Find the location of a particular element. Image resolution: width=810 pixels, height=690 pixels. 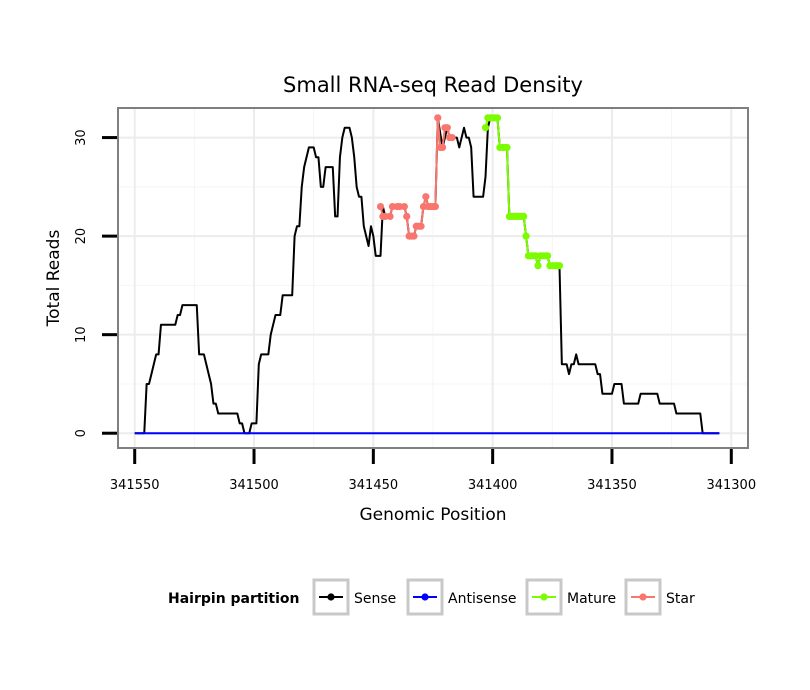

legend-label-mature: Mature is located at coordinates (591, 599).